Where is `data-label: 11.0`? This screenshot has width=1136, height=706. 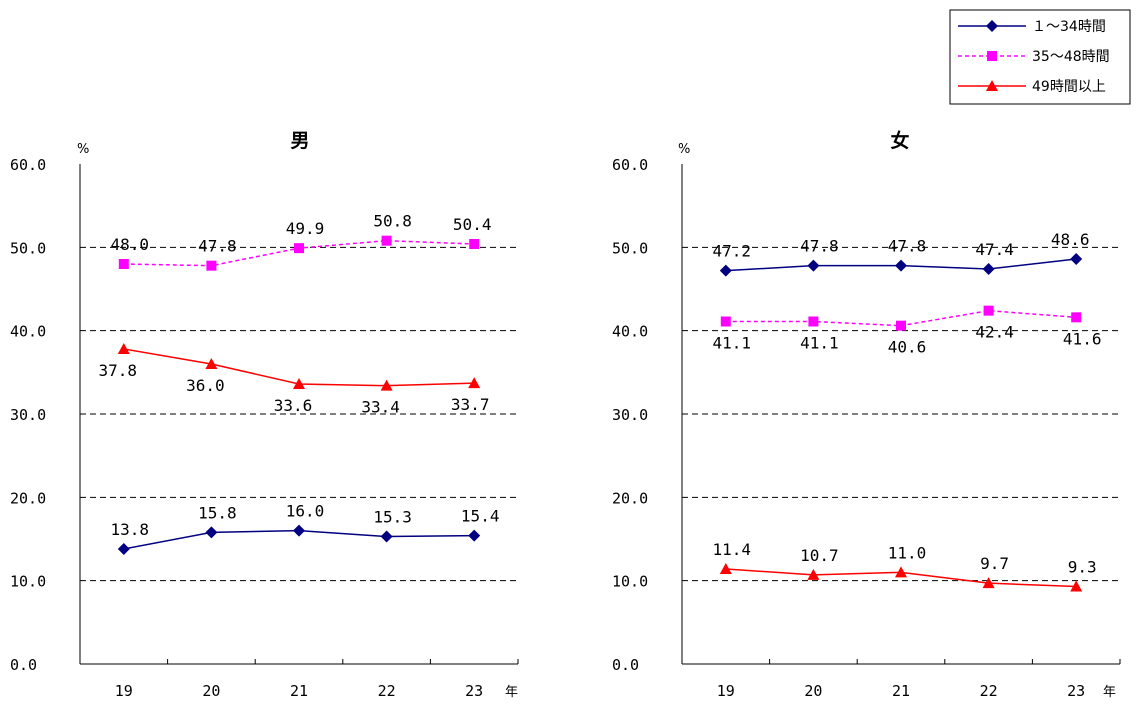
data-label: 11.0 is located at coordinates (907, 552).